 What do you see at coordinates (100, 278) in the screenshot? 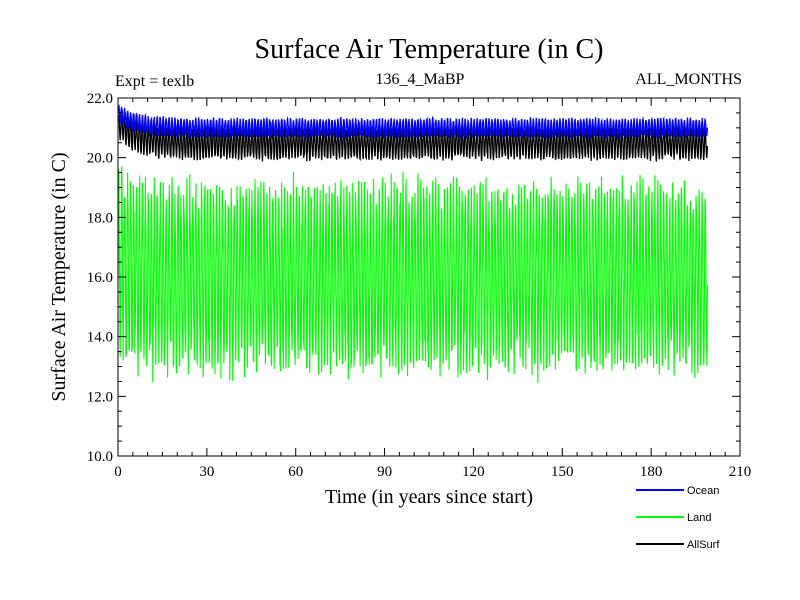
I see `y-tick-label: 16.0` at bounding box center [100, 278].